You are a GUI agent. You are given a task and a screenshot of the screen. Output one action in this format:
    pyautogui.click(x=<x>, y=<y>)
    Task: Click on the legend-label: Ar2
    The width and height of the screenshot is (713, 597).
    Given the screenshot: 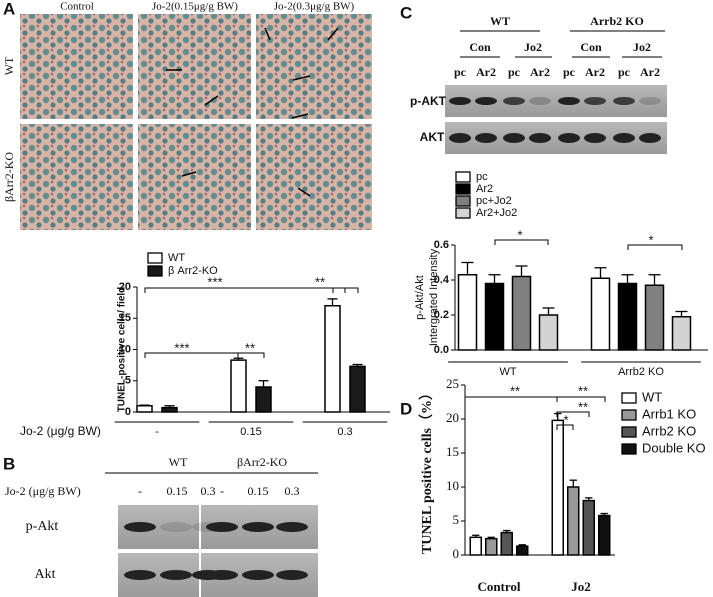 What is the action you would take?
    pyautogui.click(x=484, y=189)
    